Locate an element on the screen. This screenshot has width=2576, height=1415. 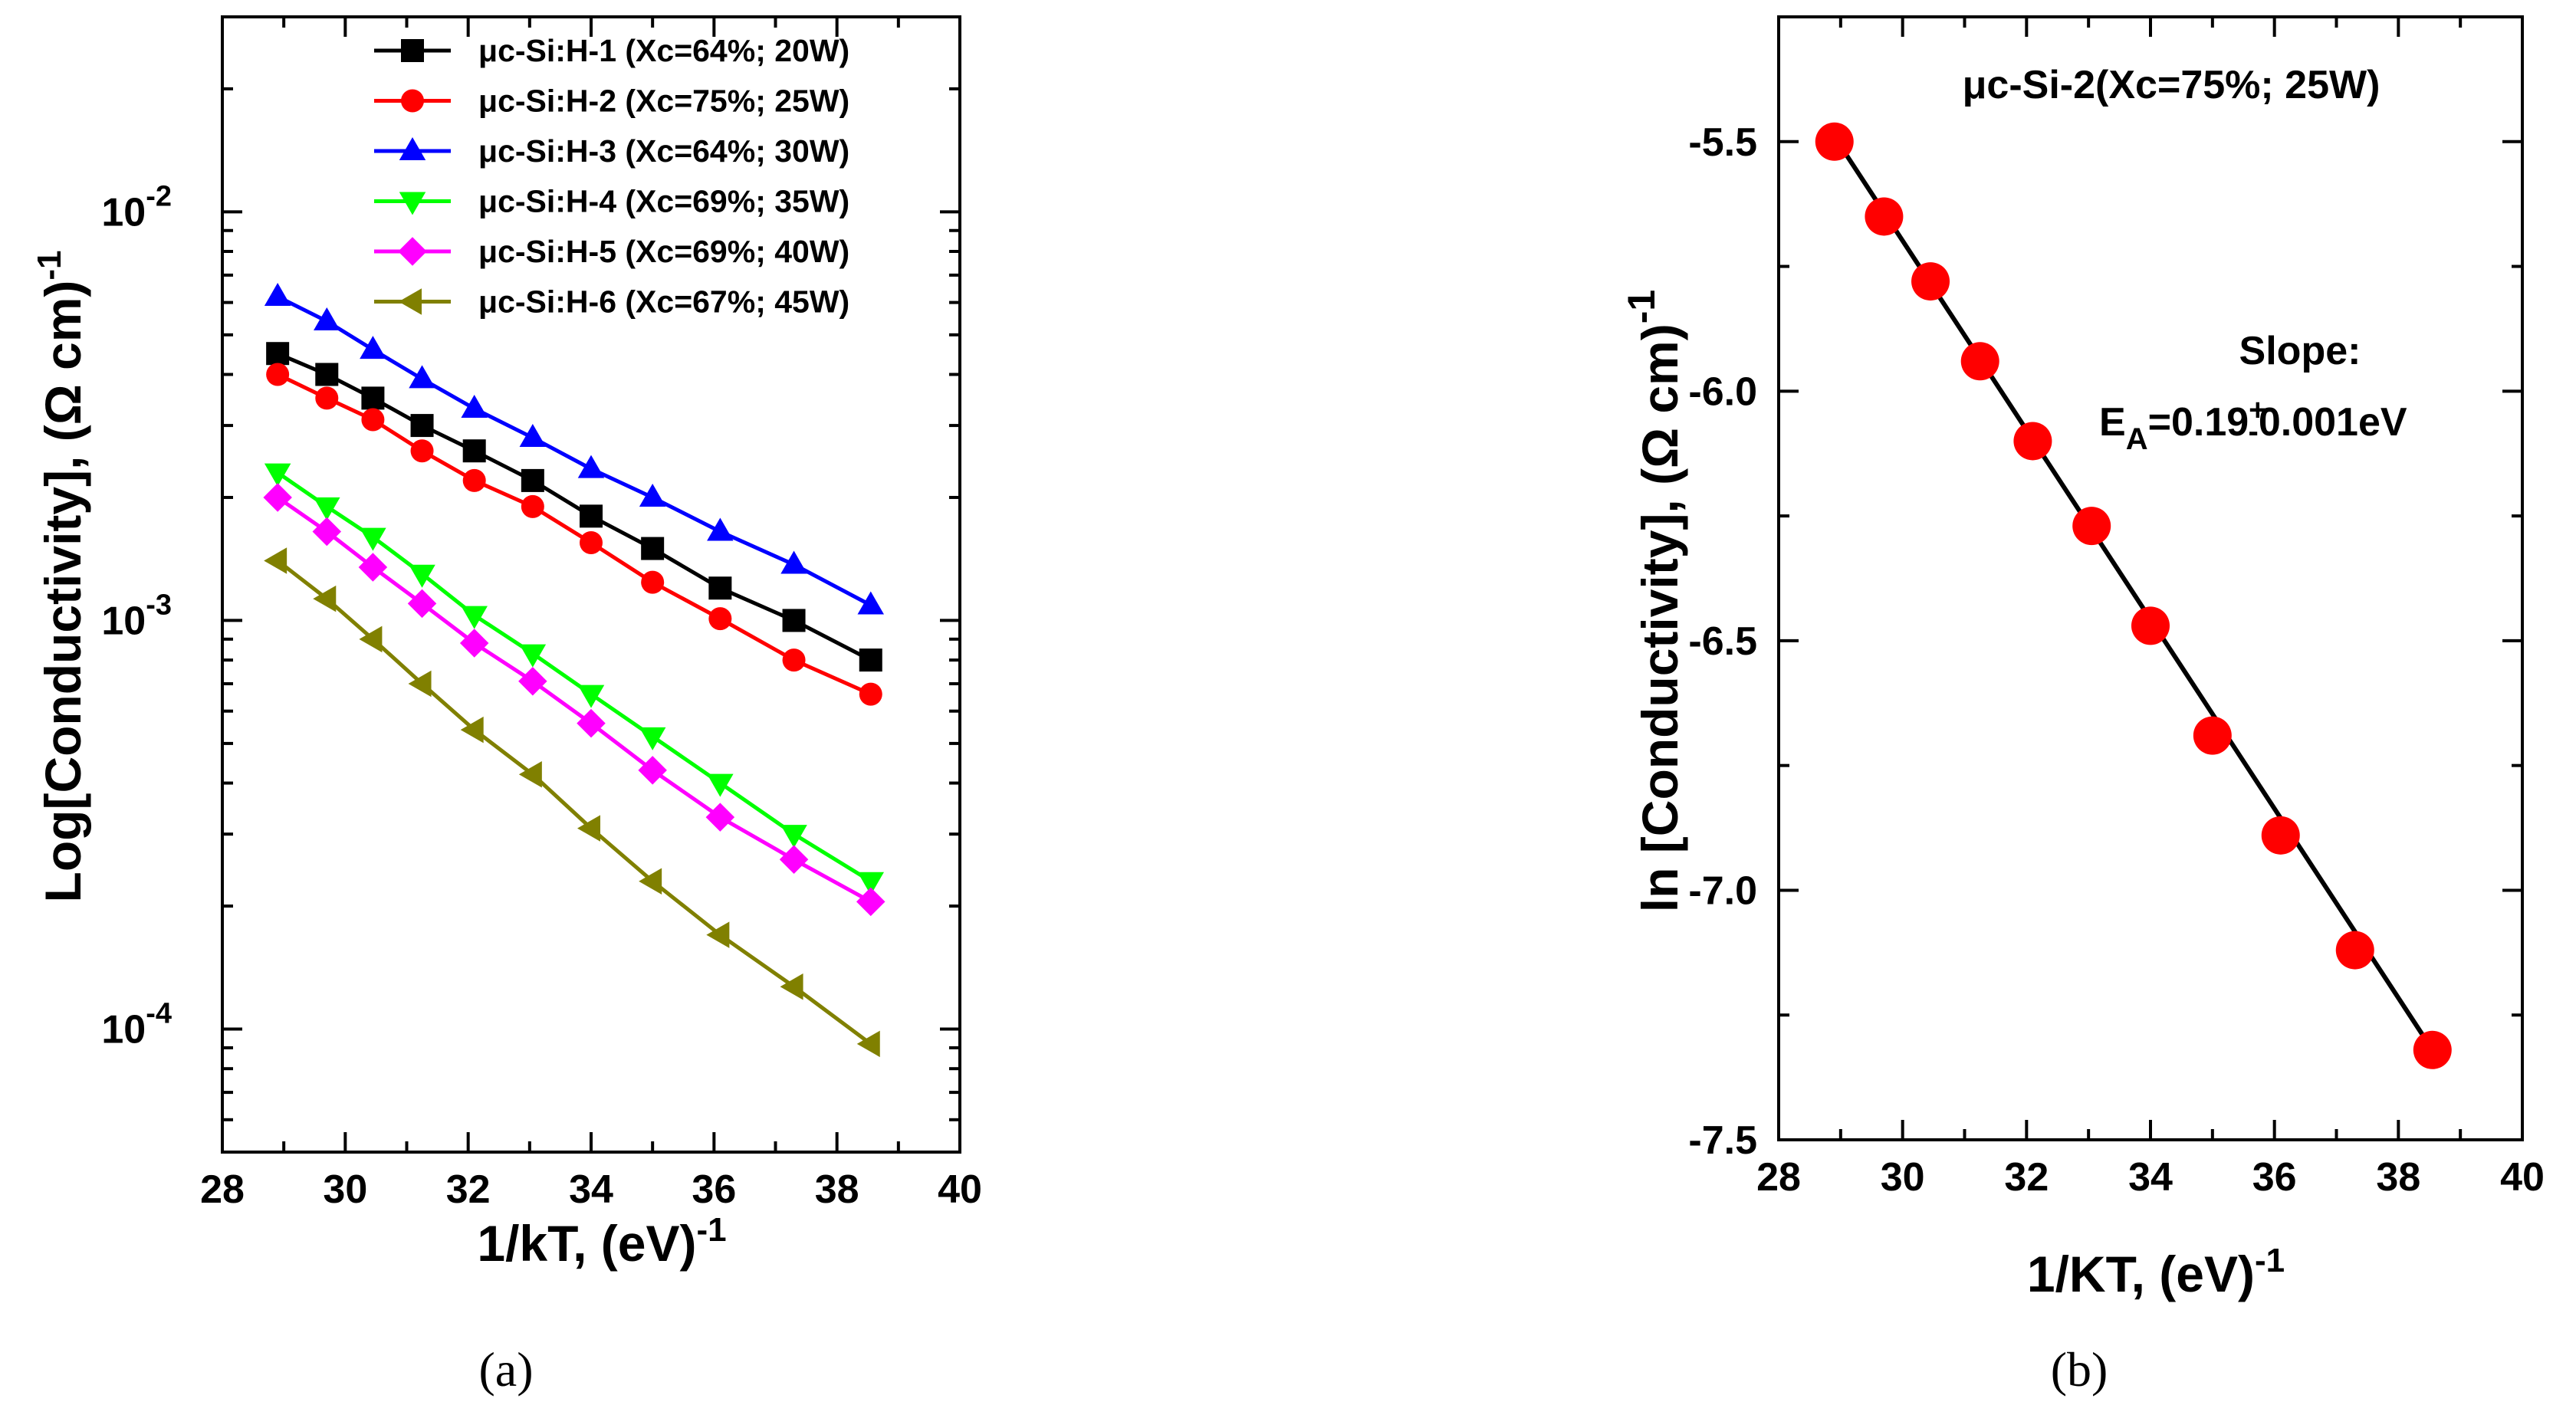
legend-entry: μc-Si:H-3 (Xc=64%; 30W) is located at coordinates (611, 151).